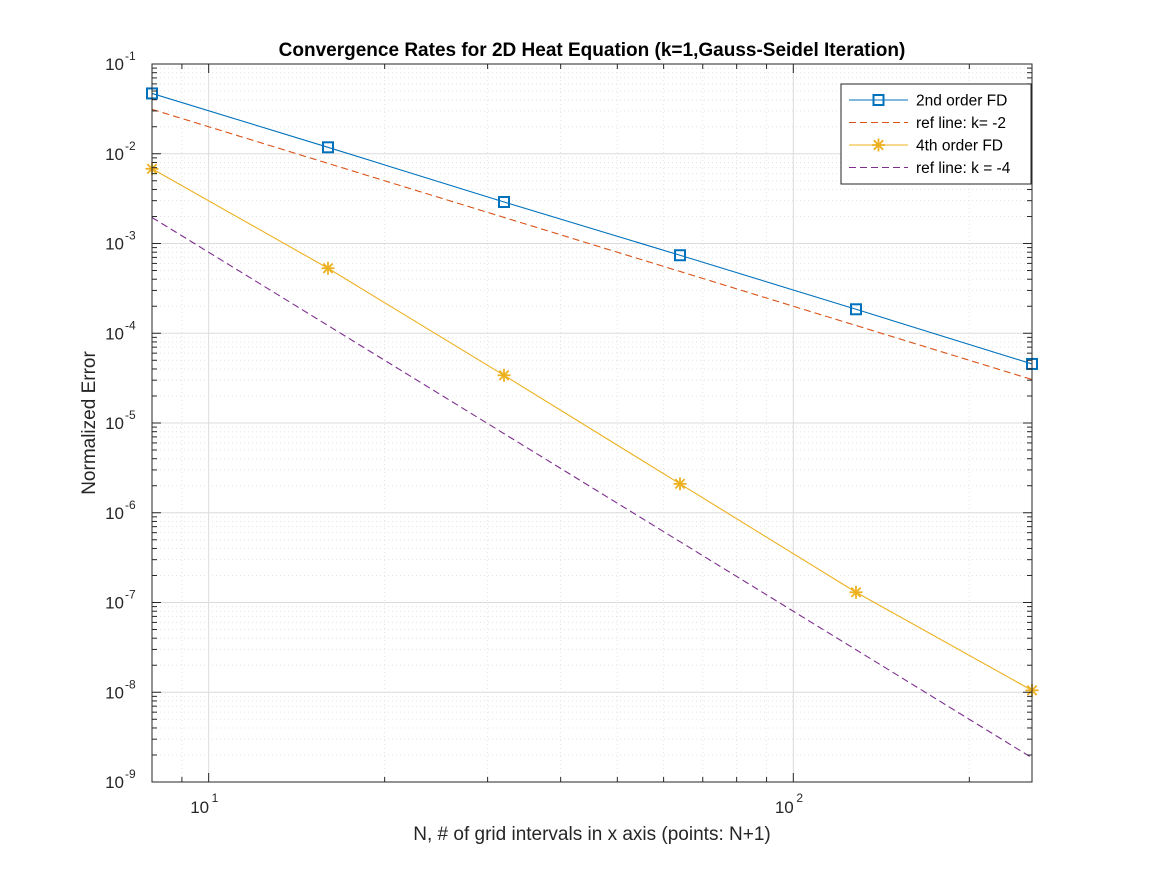 Image resolution: width=1167 pixels, height=875 pixels. What do you see at coordinates (959, 146) in the screenshot?
I see `legend-label: 4th order FD` at bounding box center [959, 146].